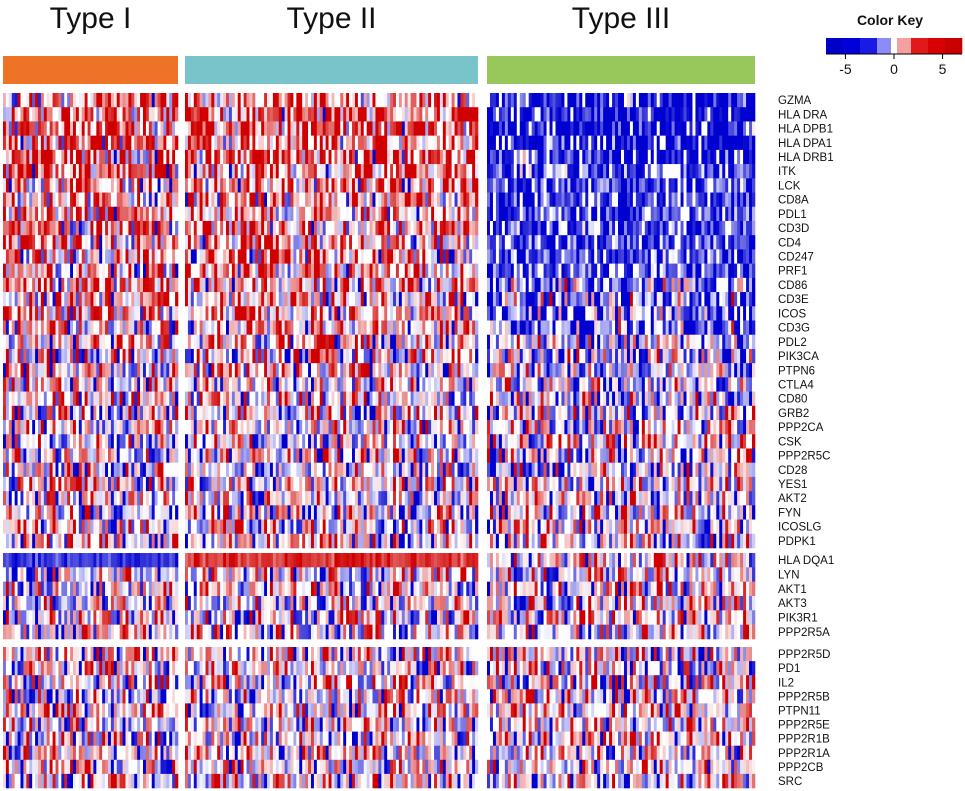 This screenshot has height=791, width=965. What do you see at coordinates (792, 343) in the screenshot?
I see `gene-label: PDL2` at bounding box center [792, 343].